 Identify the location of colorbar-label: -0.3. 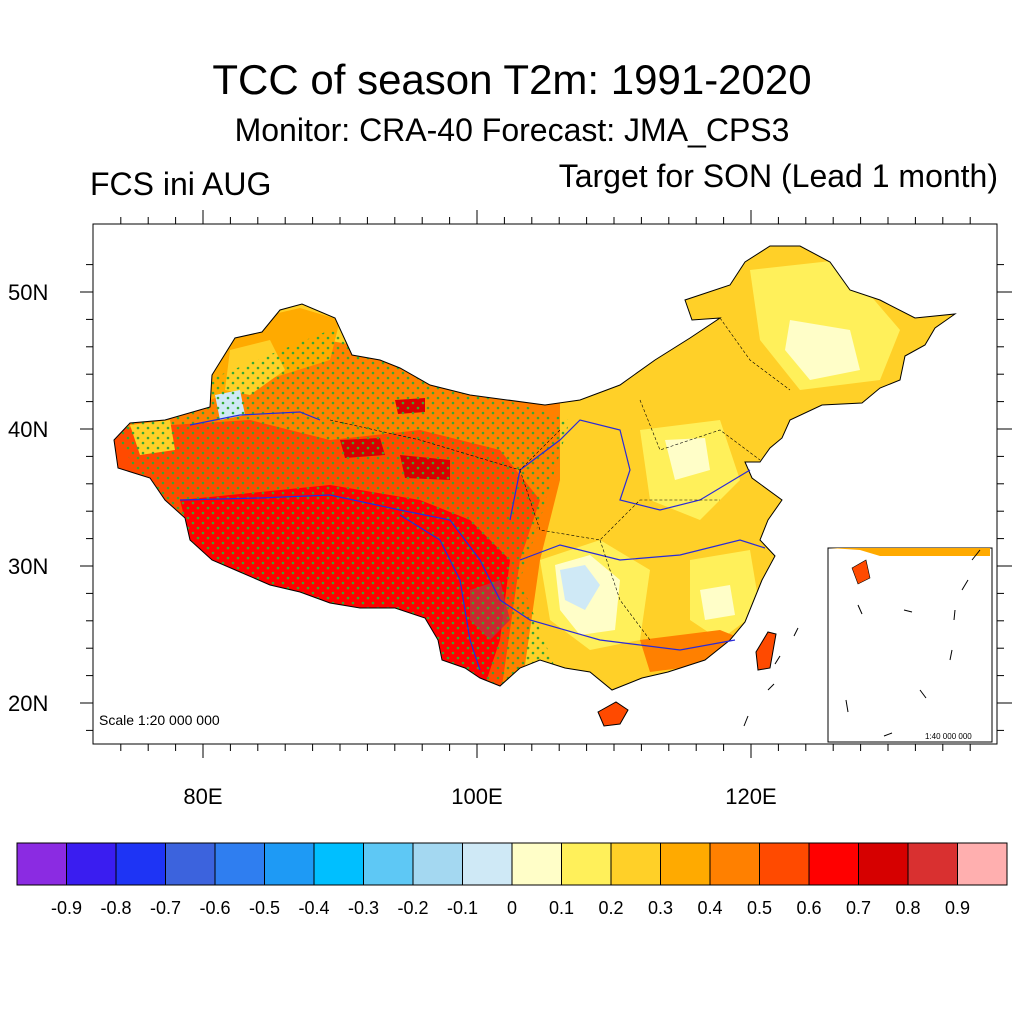
(363, 908).